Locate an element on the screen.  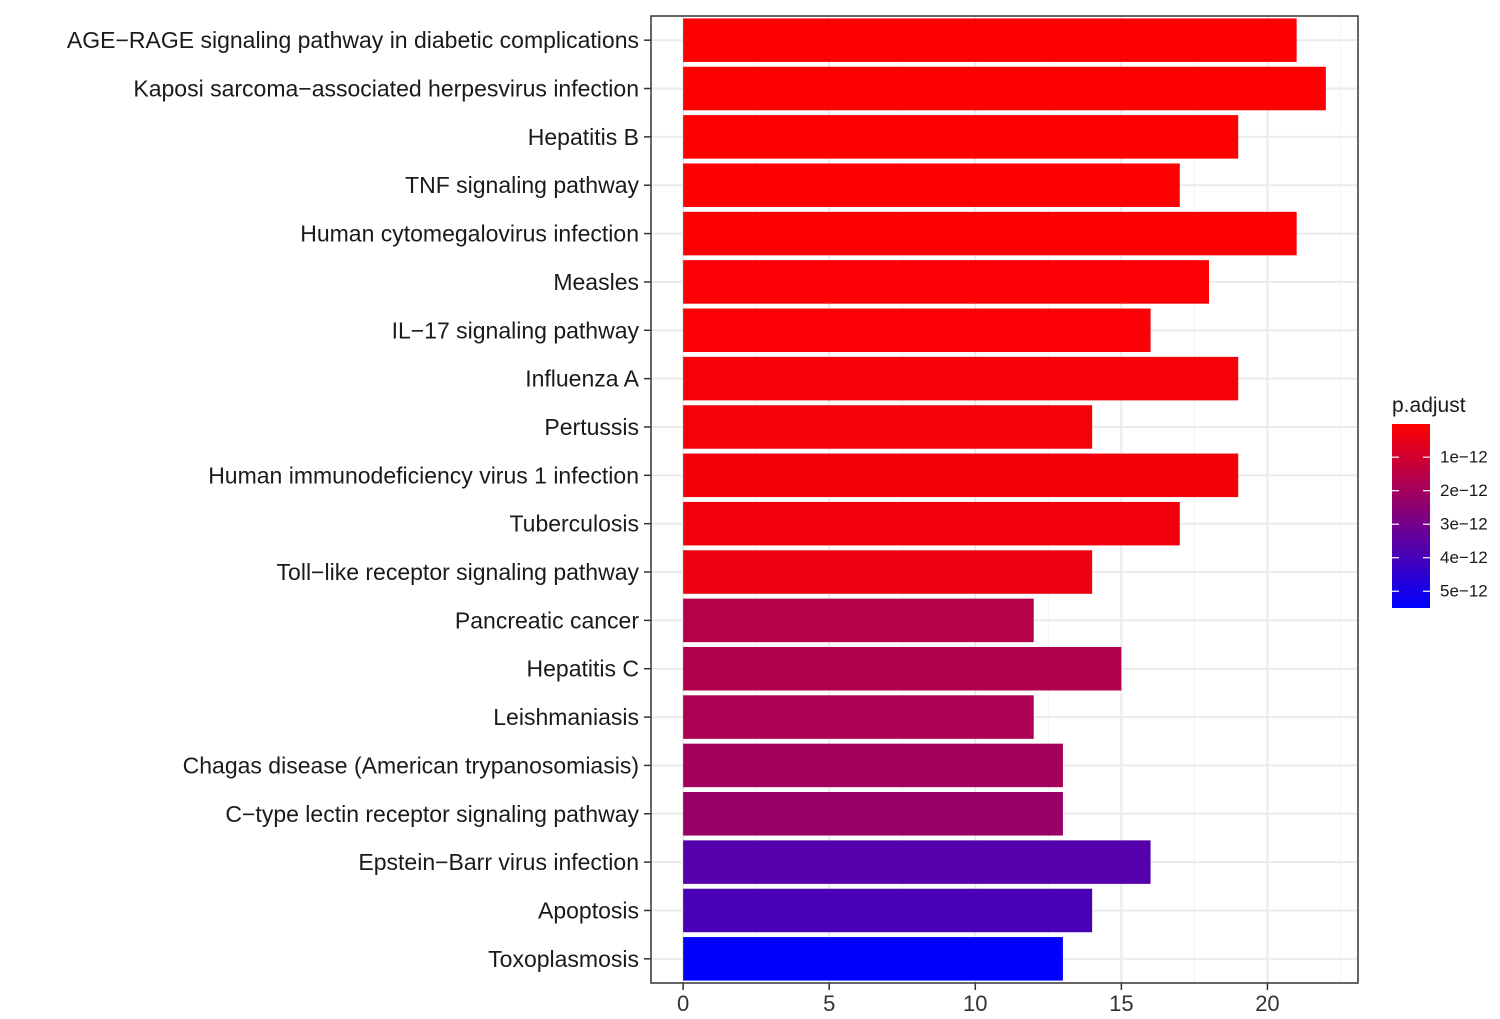
category-label: Hepatitis C is located at coordinates (583, 669).